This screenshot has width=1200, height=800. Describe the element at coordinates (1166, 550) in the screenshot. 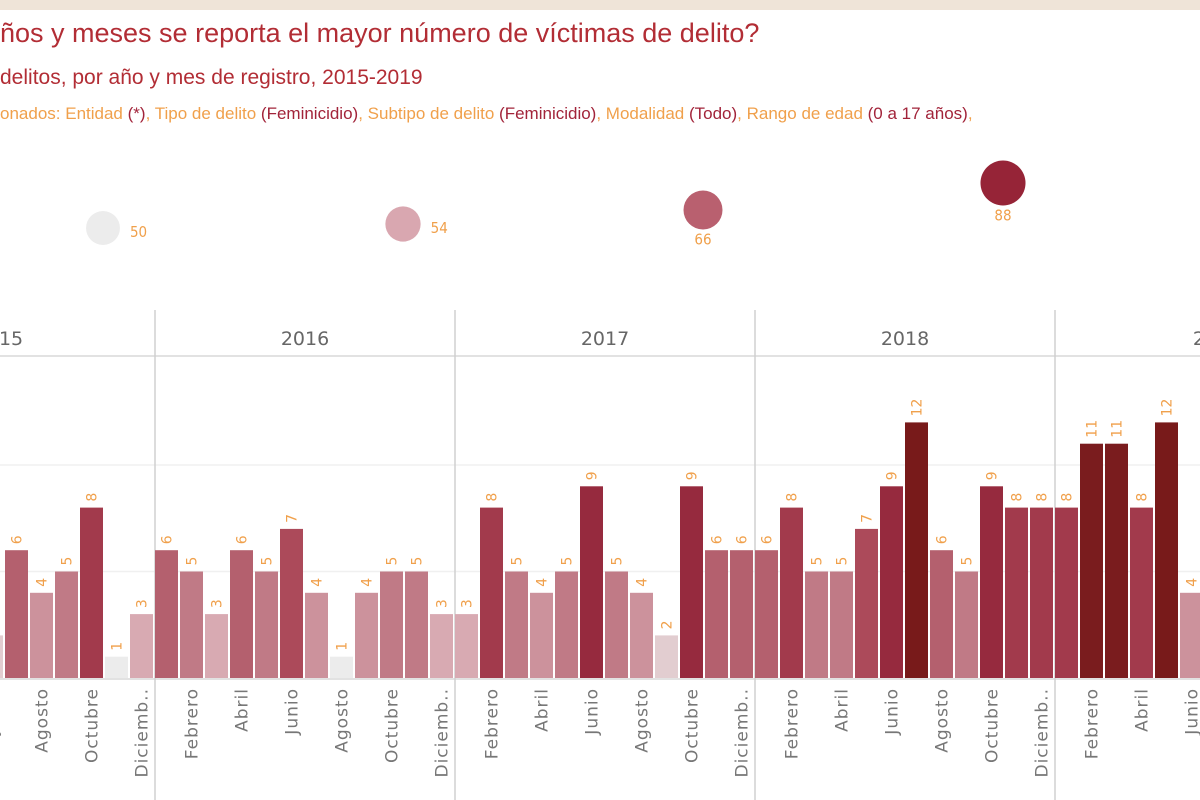

I see `bar-2019-mayo` at that location.